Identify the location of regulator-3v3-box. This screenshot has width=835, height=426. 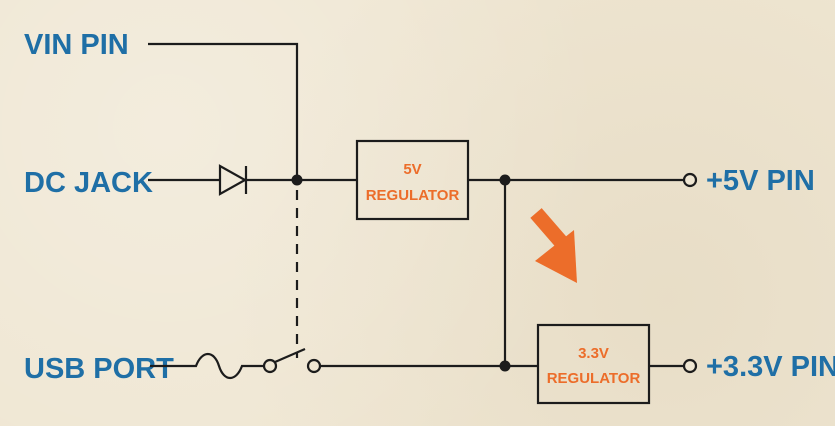
(593, 364).